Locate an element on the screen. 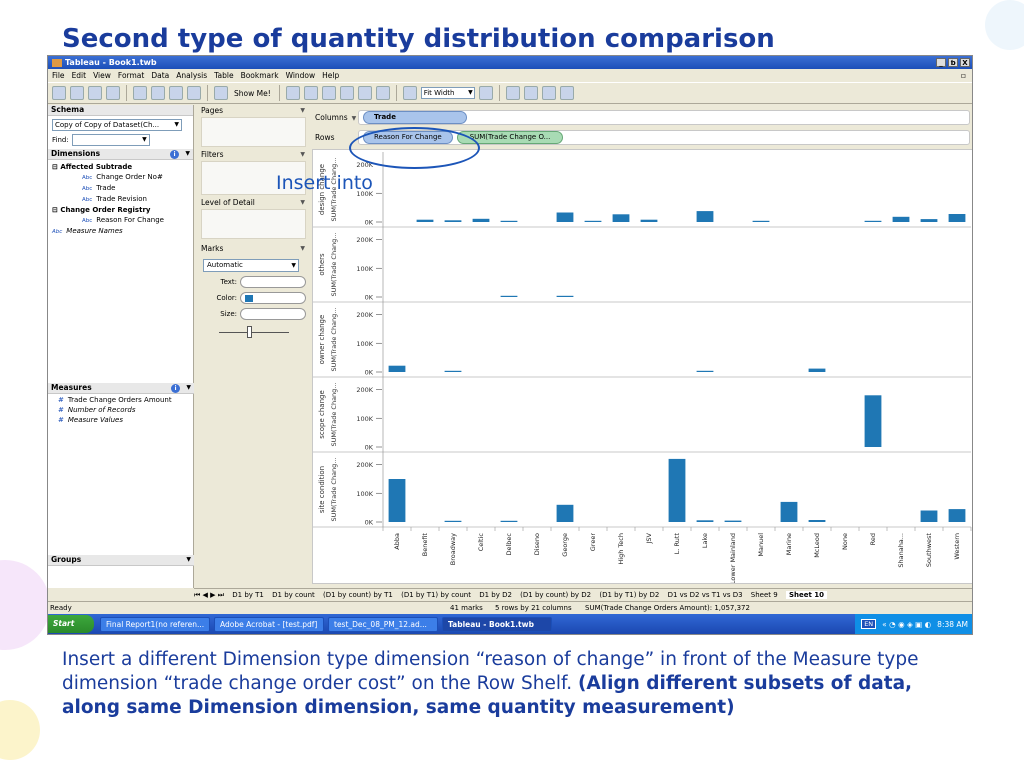 Image resolution: width=1024 pixels, height=768 pixels. minimize-button: _ is located at coordinates (941, 62).